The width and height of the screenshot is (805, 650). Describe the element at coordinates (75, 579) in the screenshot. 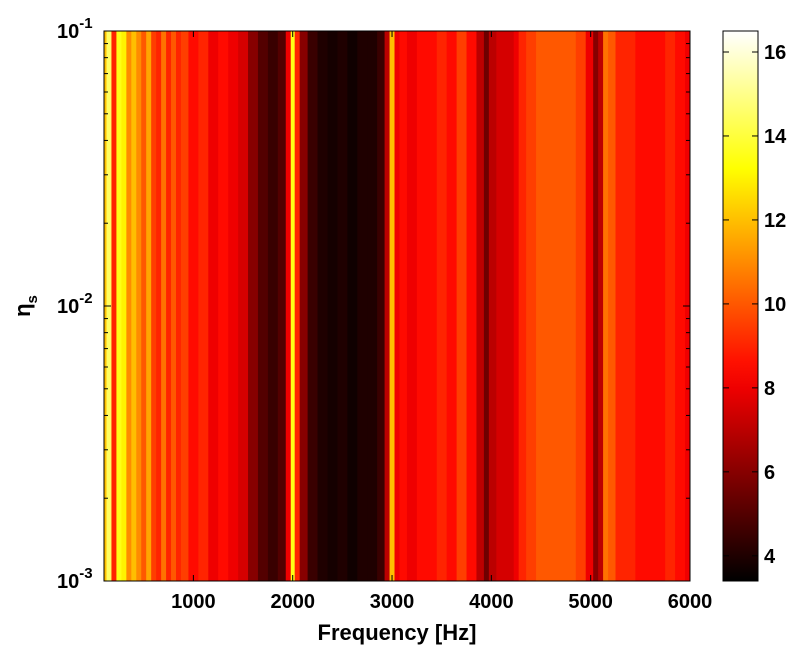

I see `y-tick-label: 10⁻³` at that location.